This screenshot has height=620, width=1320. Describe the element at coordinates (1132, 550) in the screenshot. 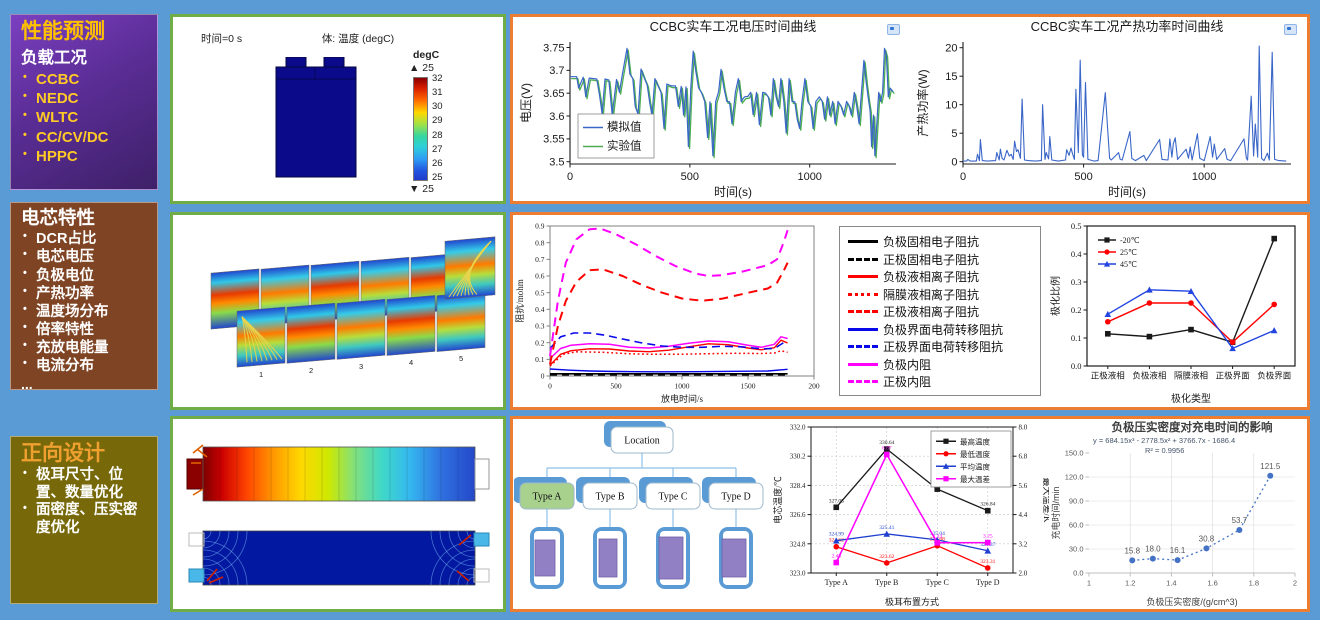

I see `svg-text: 15.8` at that location.